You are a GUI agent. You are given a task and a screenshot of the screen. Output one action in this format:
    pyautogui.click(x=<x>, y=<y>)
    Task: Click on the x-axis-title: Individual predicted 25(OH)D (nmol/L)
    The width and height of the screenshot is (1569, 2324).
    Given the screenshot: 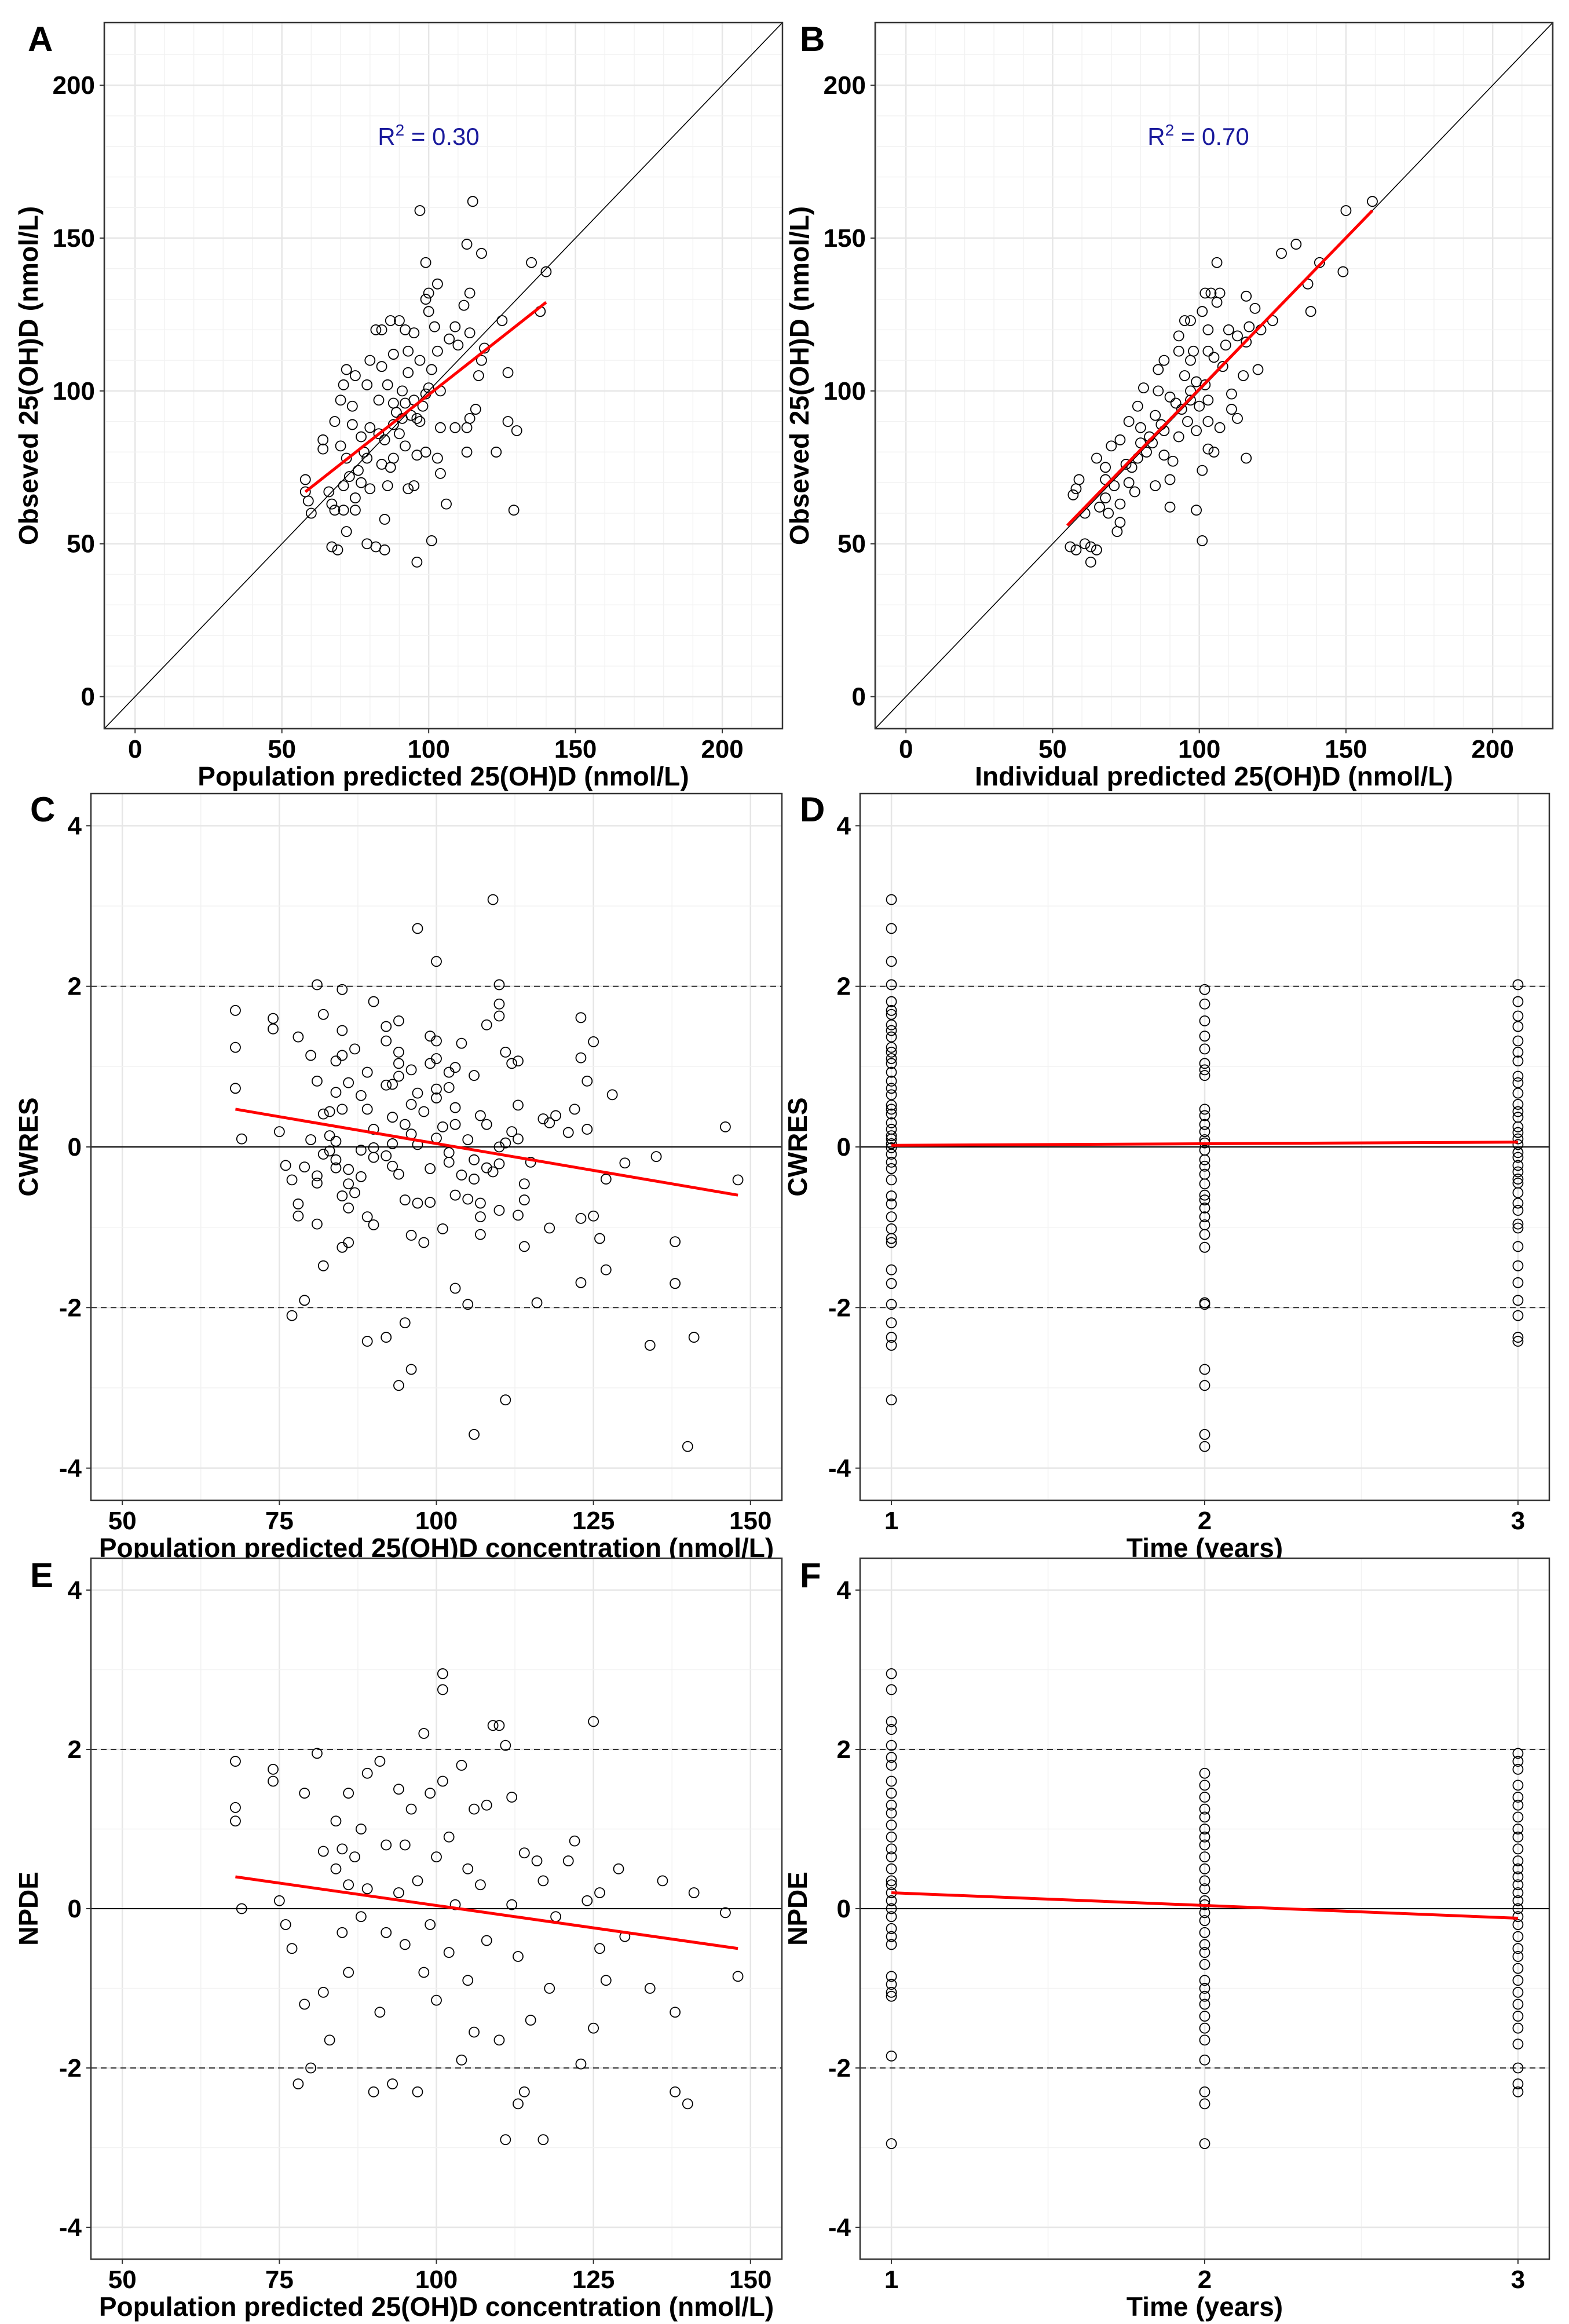 What is the action you would take?
    pyautogui.click(x=1214, y=776)
    